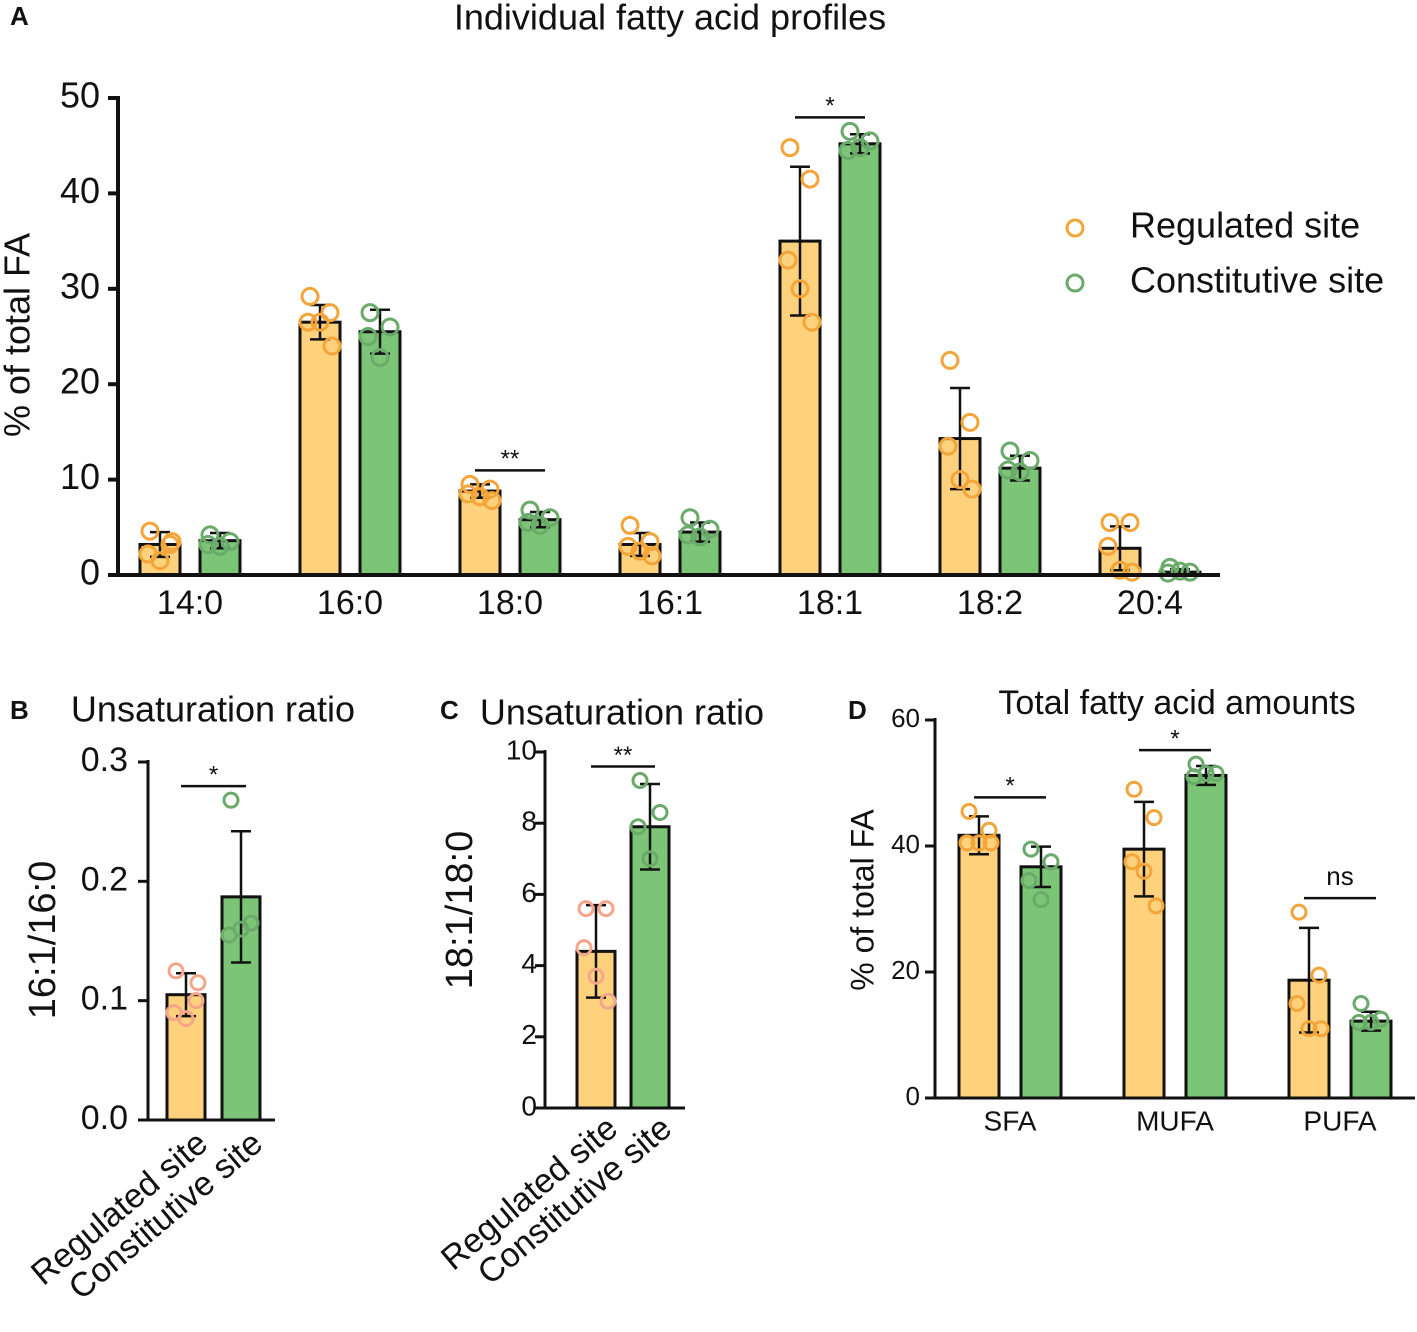 This screenshot has height=1332, width=1417. I want to click on x-tick-label: 16:1, so click(670, 603).